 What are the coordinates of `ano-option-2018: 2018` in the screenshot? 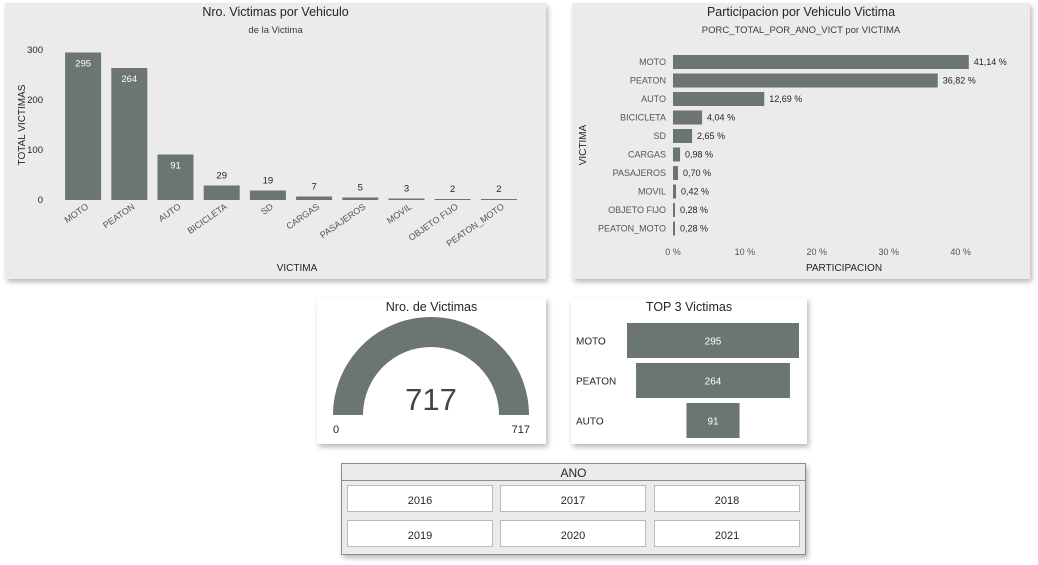 It's located at (727, 498).